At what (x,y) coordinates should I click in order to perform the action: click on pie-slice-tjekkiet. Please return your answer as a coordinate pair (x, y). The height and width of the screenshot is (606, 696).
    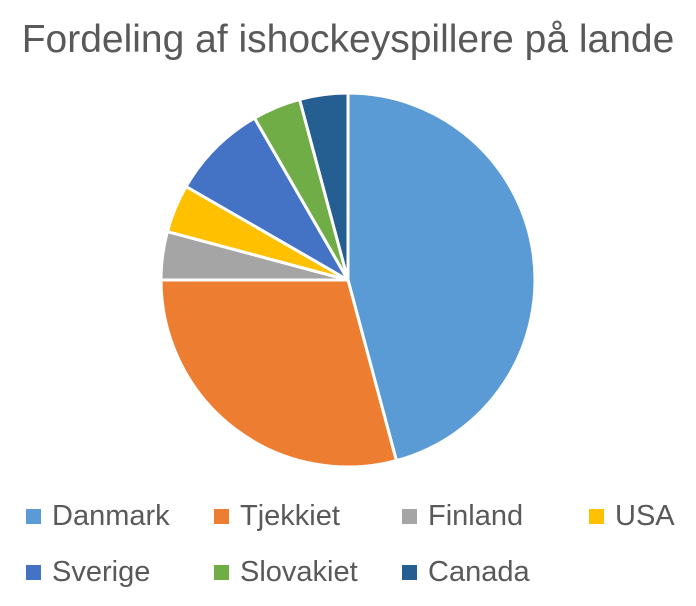
    Looking at the image, I should click on (278, 373).